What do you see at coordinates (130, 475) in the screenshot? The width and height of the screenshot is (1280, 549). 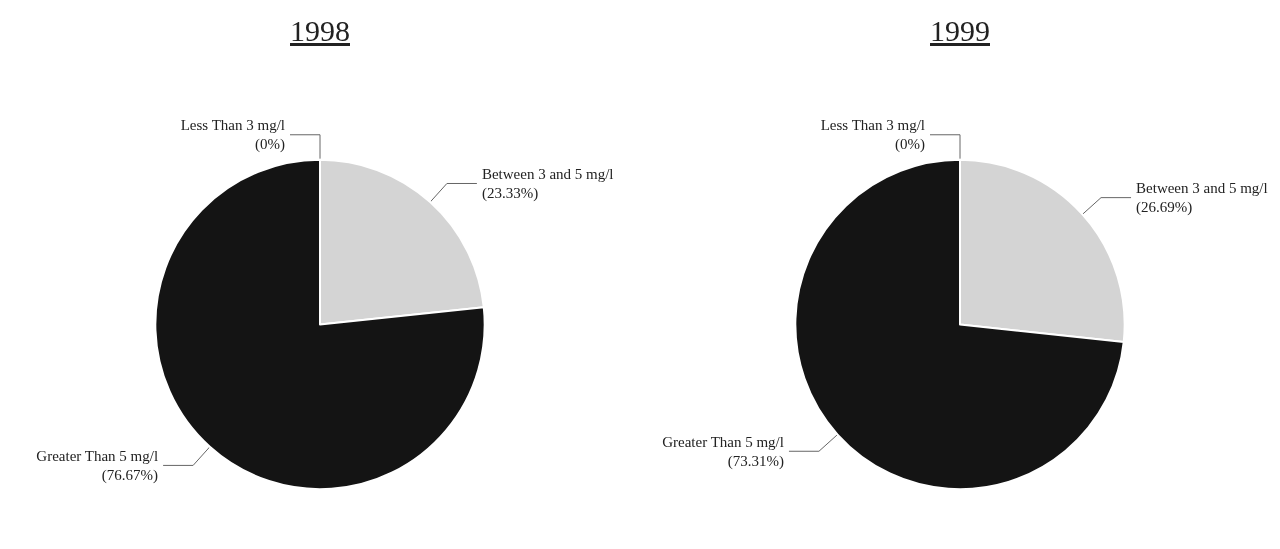 I see `data-label: (76.67%)` at bounding box center [130, 475].